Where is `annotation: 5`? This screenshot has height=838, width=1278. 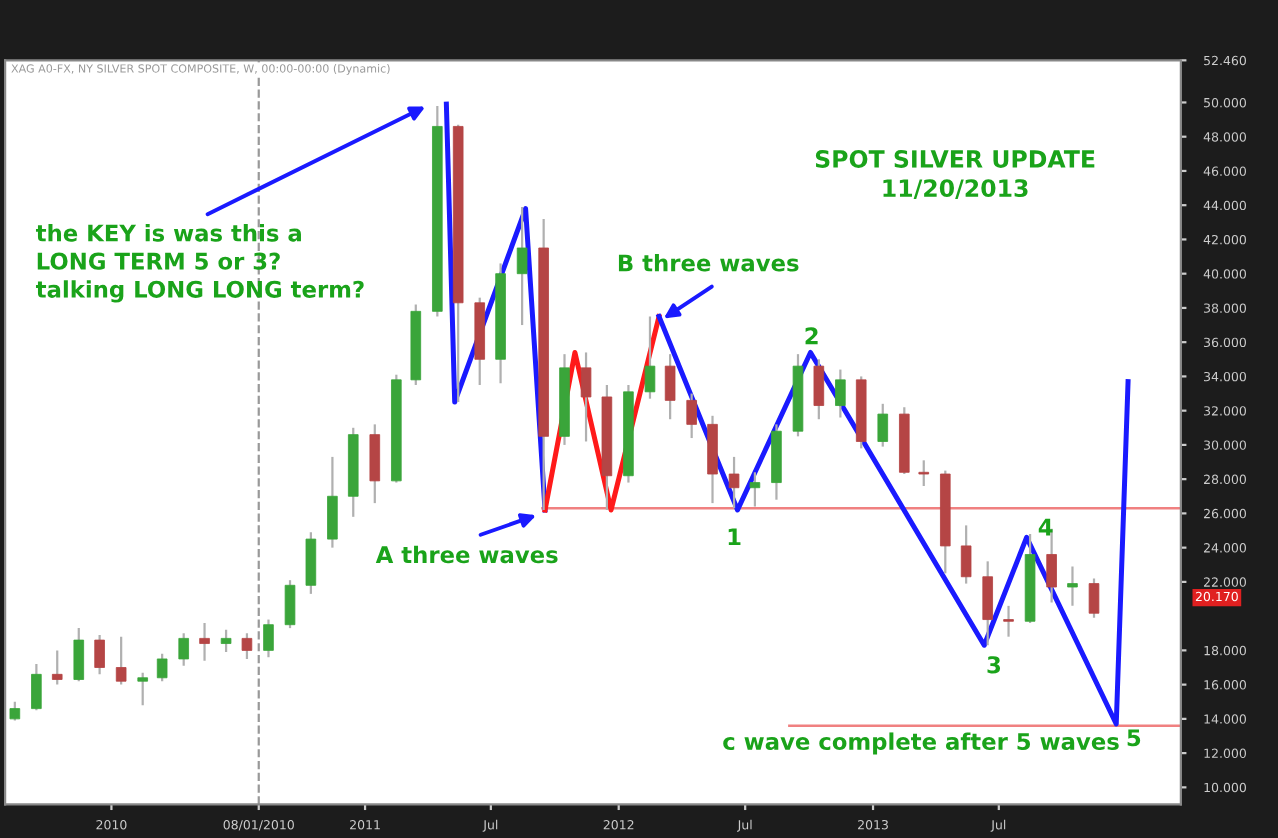 annotation: 5 is located at coordinates (1134, 738).